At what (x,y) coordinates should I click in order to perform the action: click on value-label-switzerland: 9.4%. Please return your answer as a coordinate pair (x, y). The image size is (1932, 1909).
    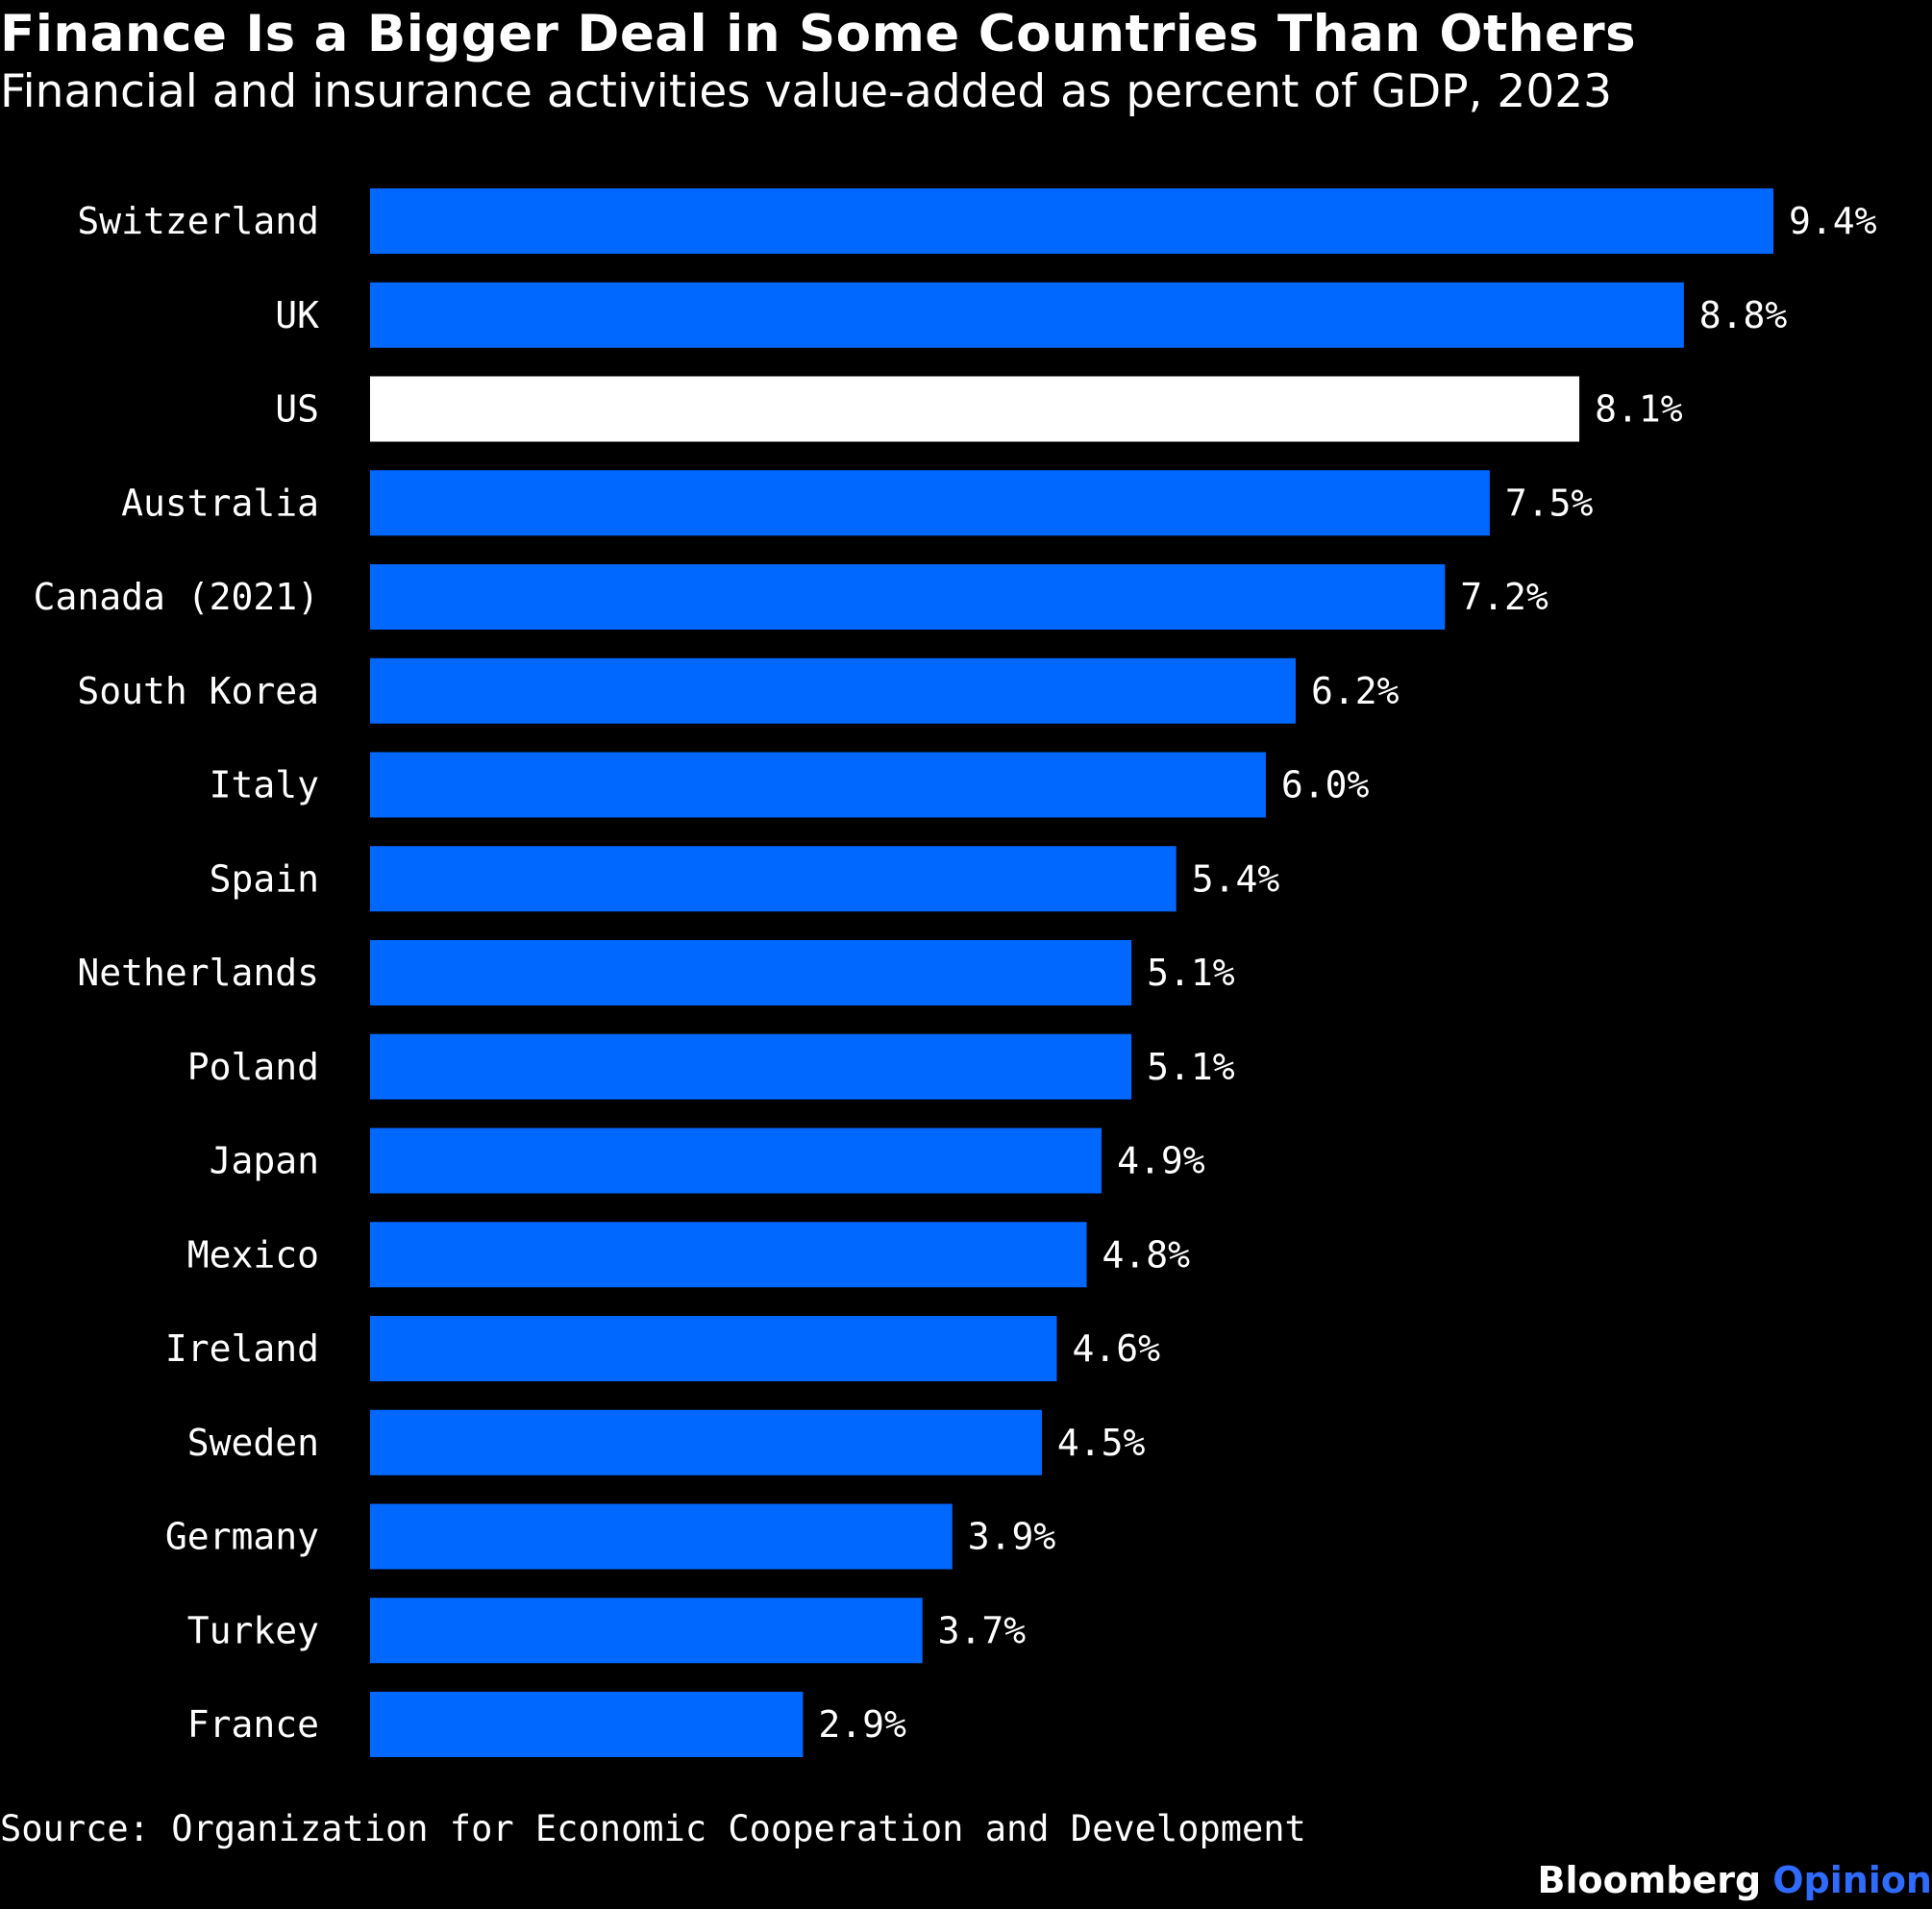
    Looking at the image, I should click on (1833, 221).